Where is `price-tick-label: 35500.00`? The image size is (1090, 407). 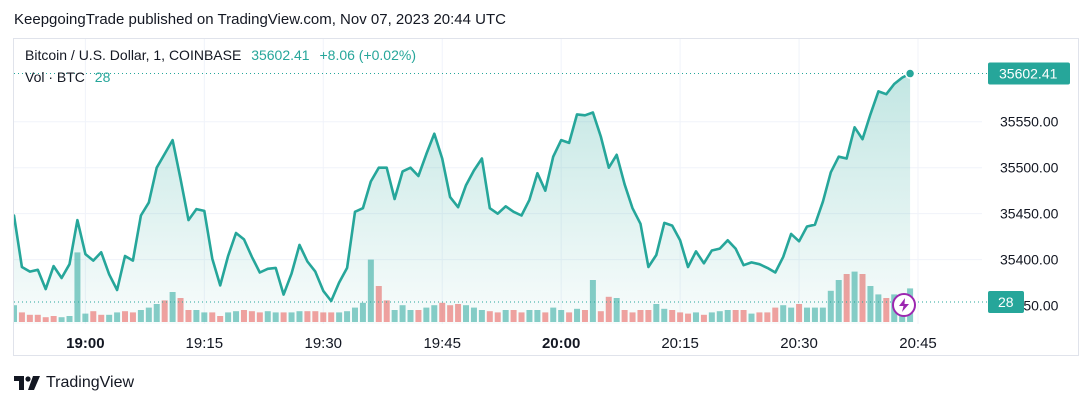
price-tick-label: 35500.00 is located at coordinates (1029, 168).